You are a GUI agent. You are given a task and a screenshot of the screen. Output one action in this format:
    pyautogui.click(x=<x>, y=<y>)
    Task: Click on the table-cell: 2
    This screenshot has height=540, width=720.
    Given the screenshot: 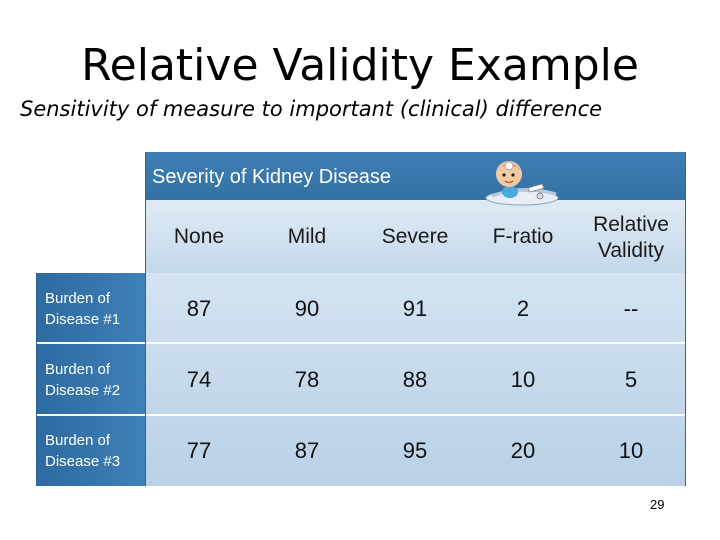 What is the action you would take?
    pyautogui.click(x=523, y=308)
    